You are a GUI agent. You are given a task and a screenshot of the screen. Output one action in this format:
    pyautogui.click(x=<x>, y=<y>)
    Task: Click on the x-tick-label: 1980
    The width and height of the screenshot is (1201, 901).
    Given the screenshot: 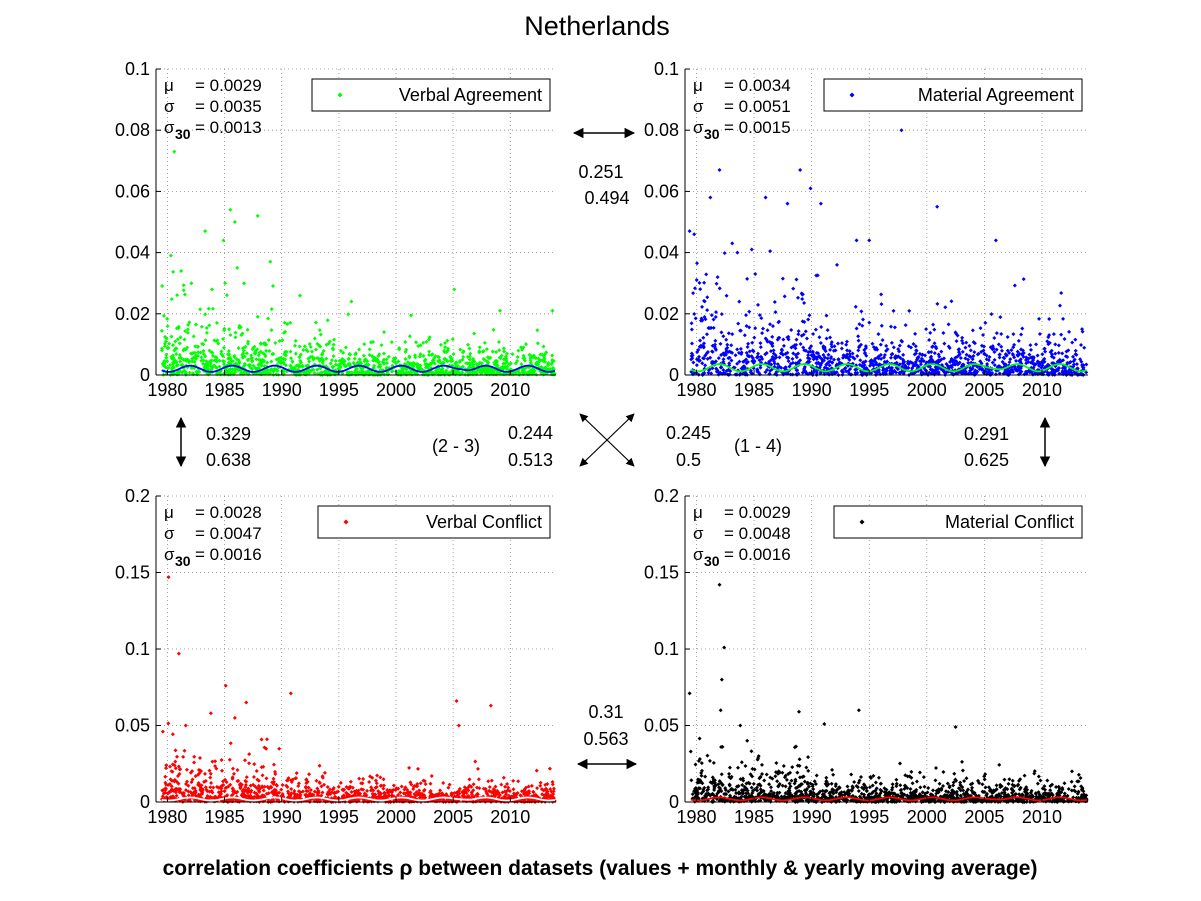 What is the action you would take?
    pyautogui.click(x=167, y=390)
    